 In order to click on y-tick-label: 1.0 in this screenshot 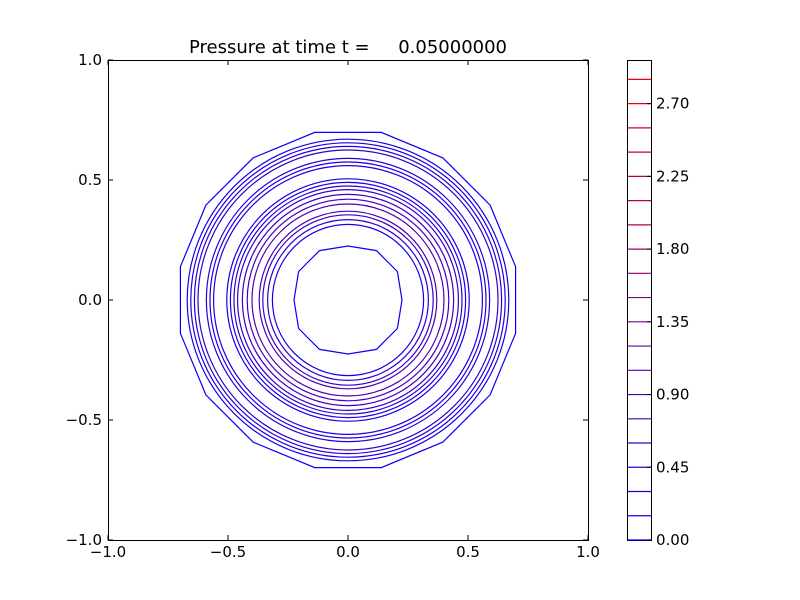, I will do `click(90, 60)`.